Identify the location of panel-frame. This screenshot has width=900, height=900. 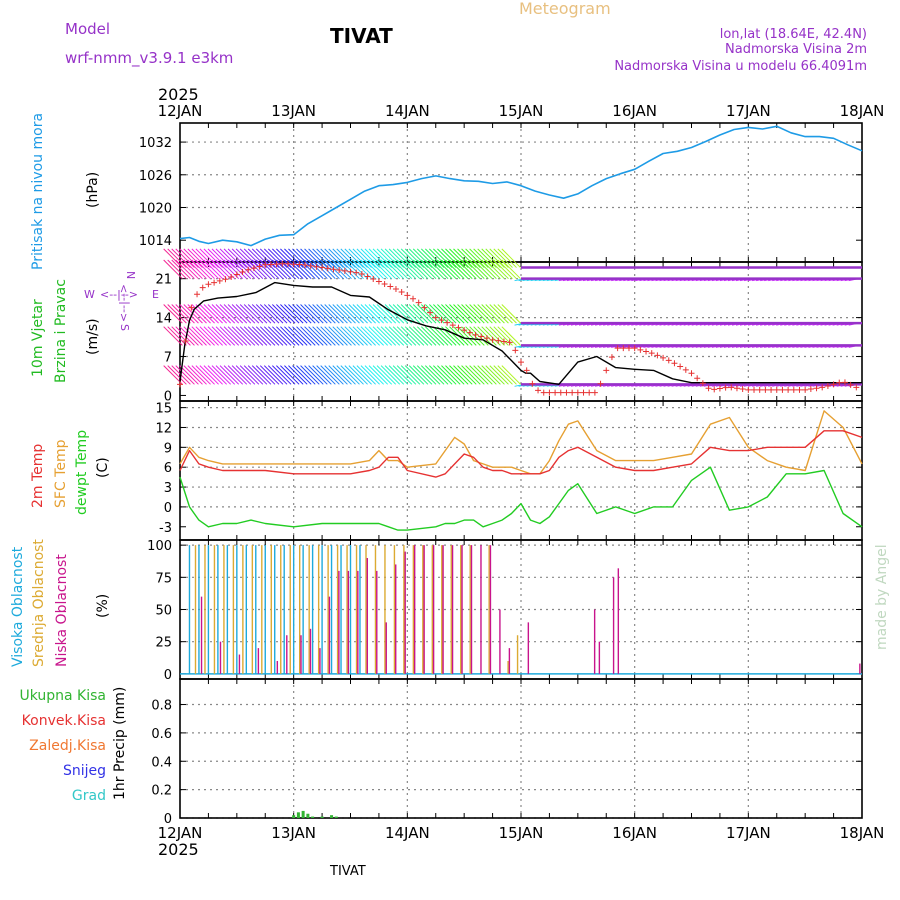
(521, 192).